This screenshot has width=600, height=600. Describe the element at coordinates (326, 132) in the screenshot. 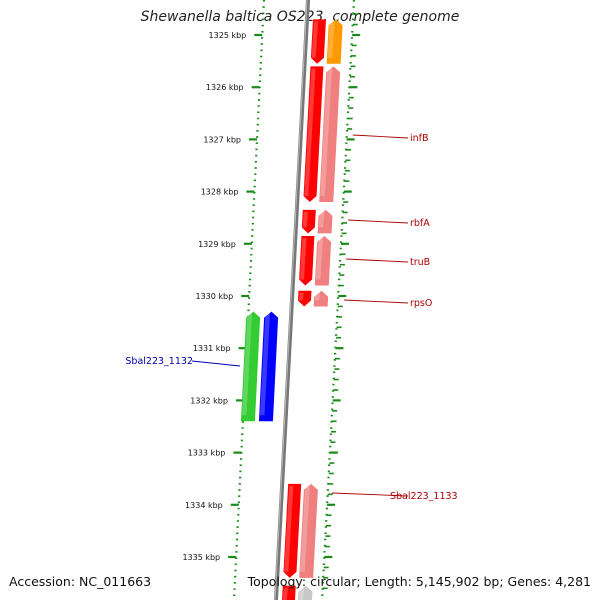

I see `gene-infb-shade` at that location.